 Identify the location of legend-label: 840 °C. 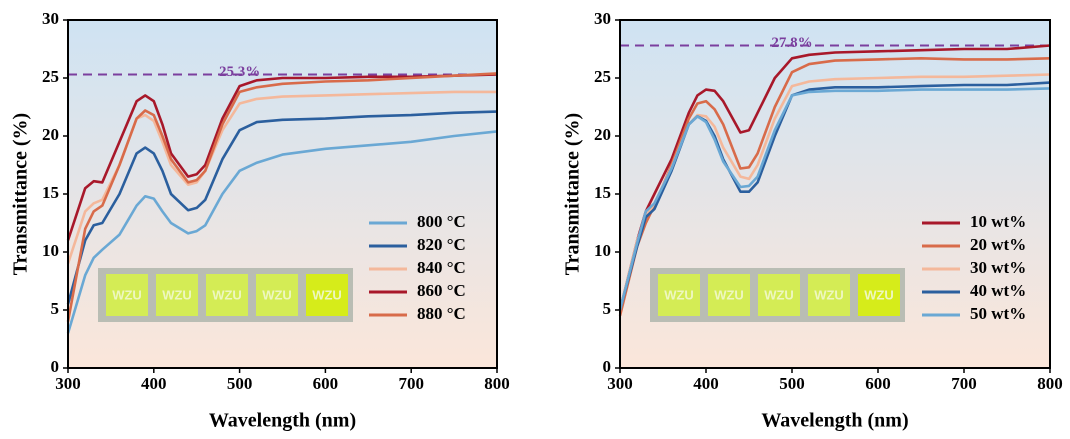
(441, 267).